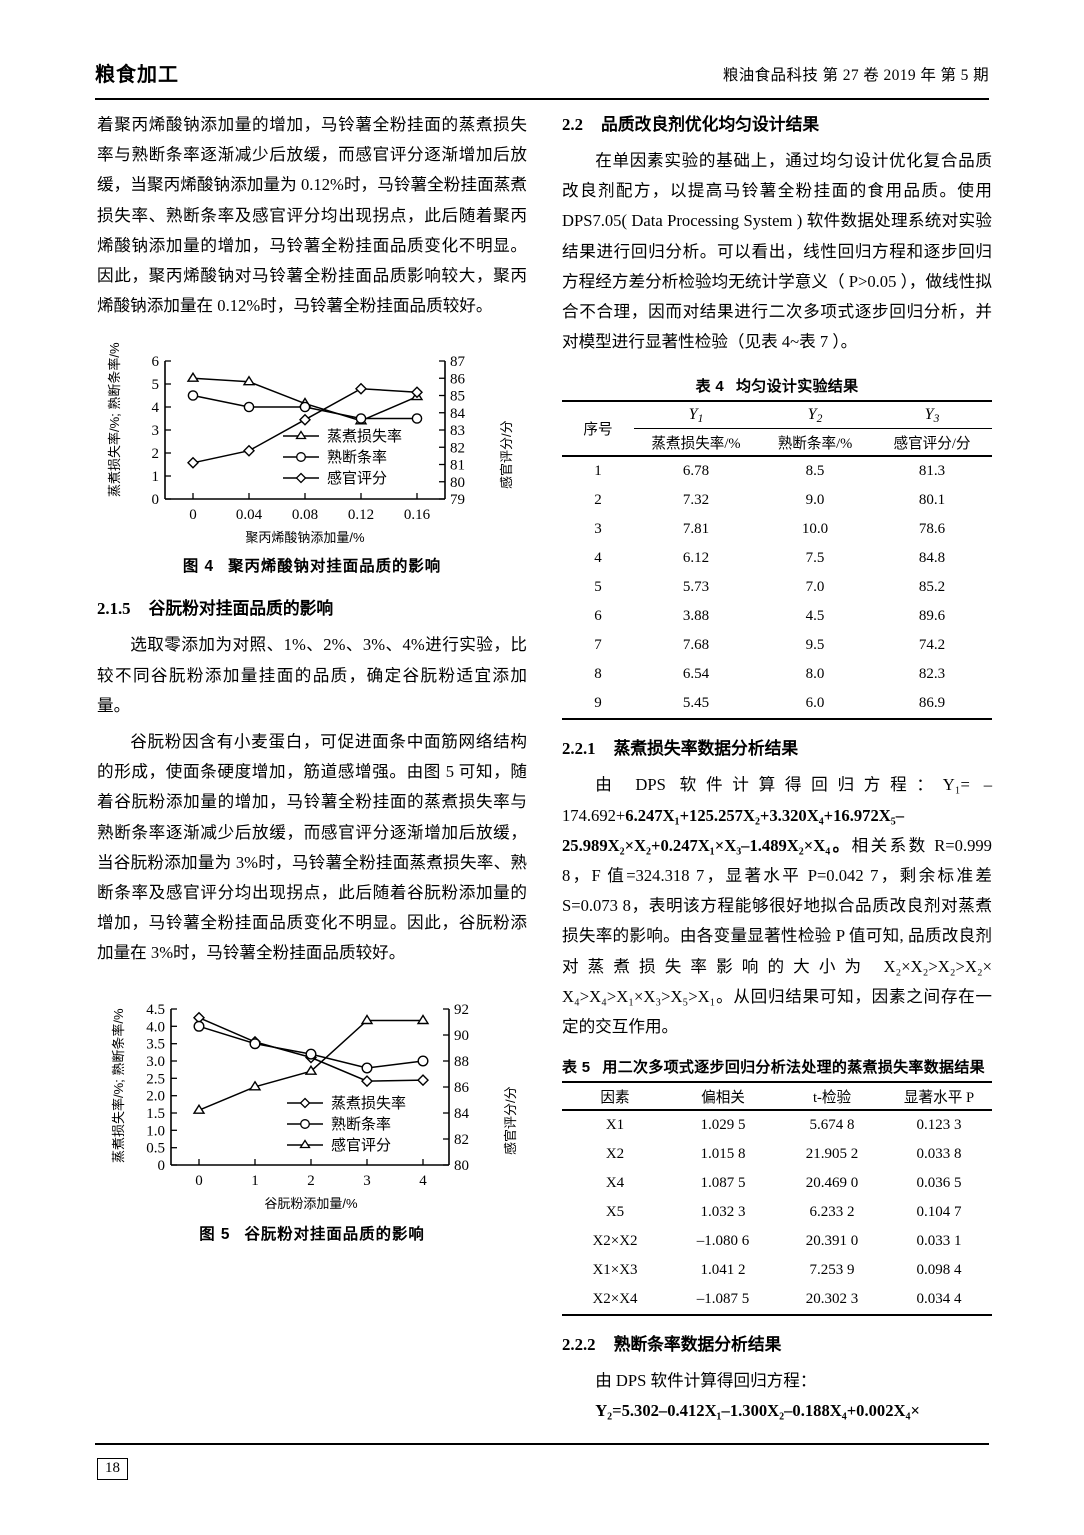  I want to click on table-4-cell-y3: 89.6, so click(932, 616).